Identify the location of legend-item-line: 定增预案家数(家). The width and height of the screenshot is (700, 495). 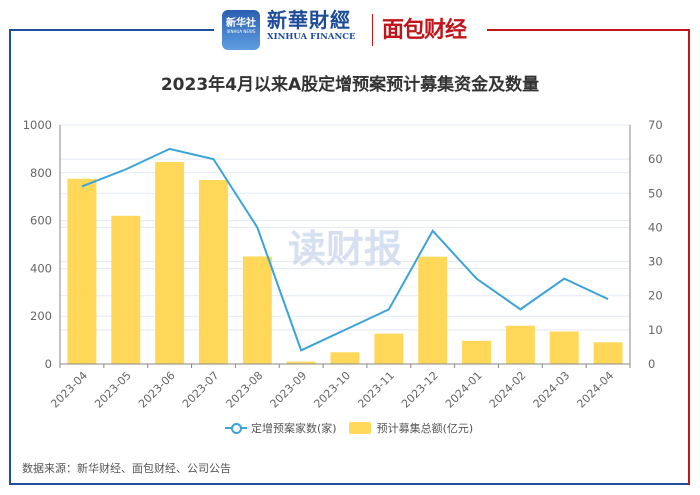
(281, 428).